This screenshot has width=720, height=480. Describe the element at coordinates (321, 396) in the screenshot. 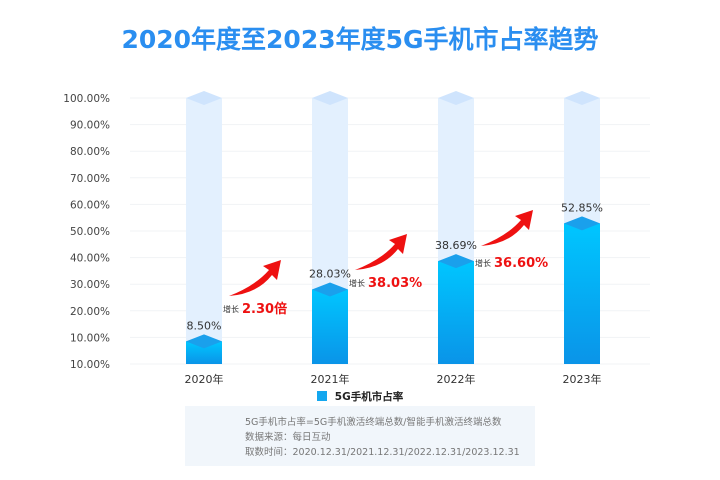

I see `legend-swatch` at that location.